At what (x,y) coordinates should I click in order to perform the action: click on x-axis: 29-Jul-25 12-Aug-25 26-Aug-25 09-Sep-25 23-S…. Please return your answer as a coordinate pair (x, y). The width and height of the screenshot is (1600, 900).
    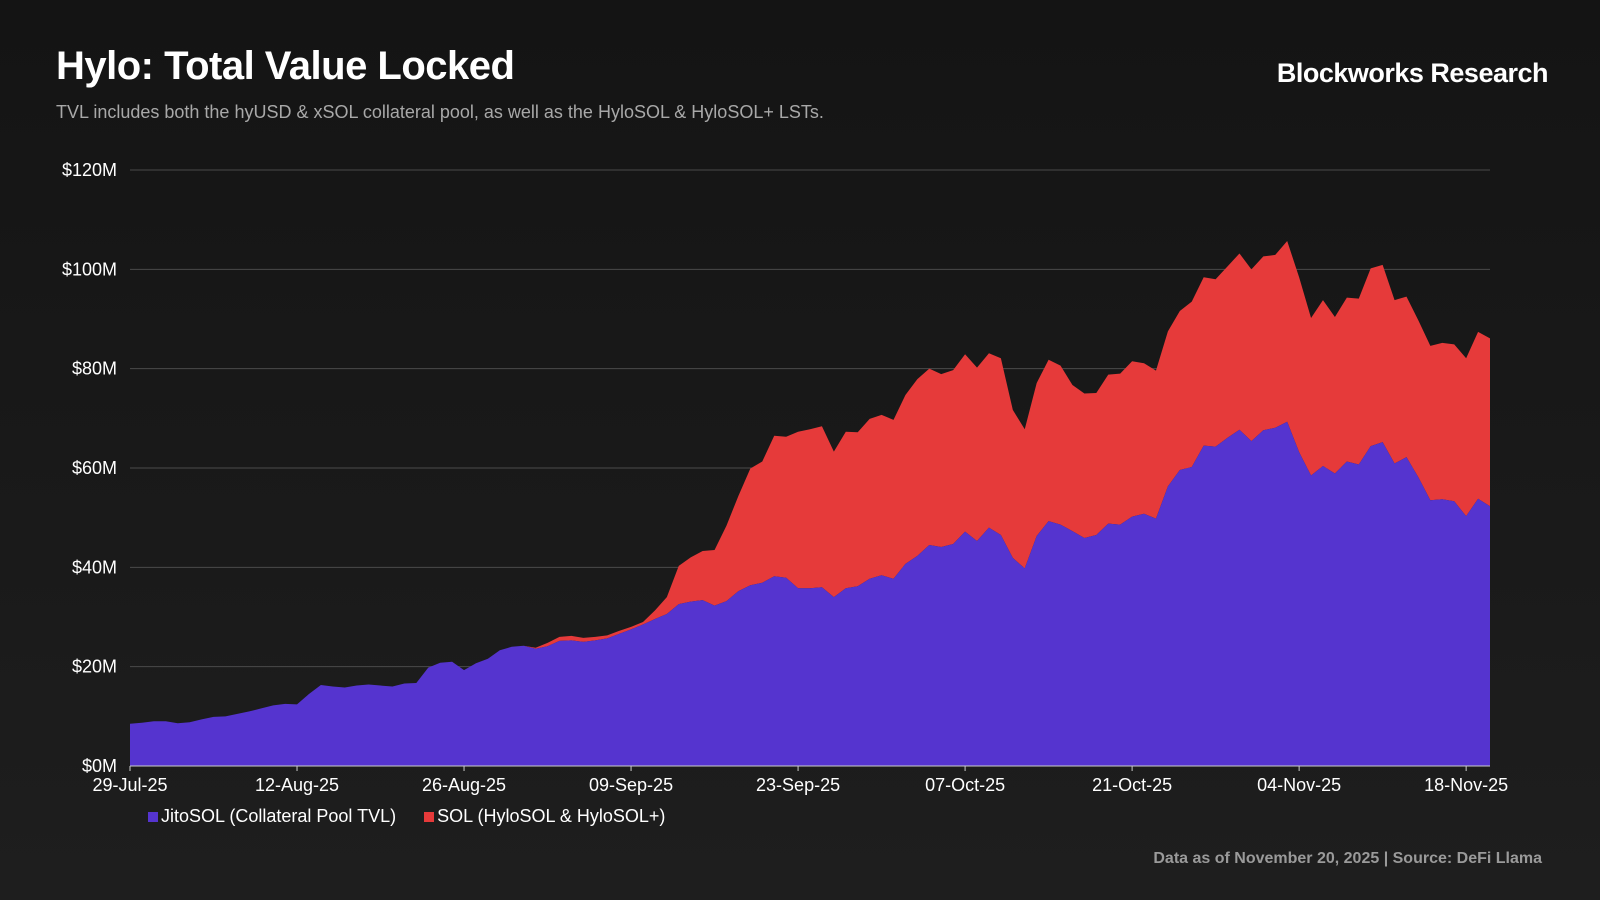
    Looking at the image, I should click on (800, 780).